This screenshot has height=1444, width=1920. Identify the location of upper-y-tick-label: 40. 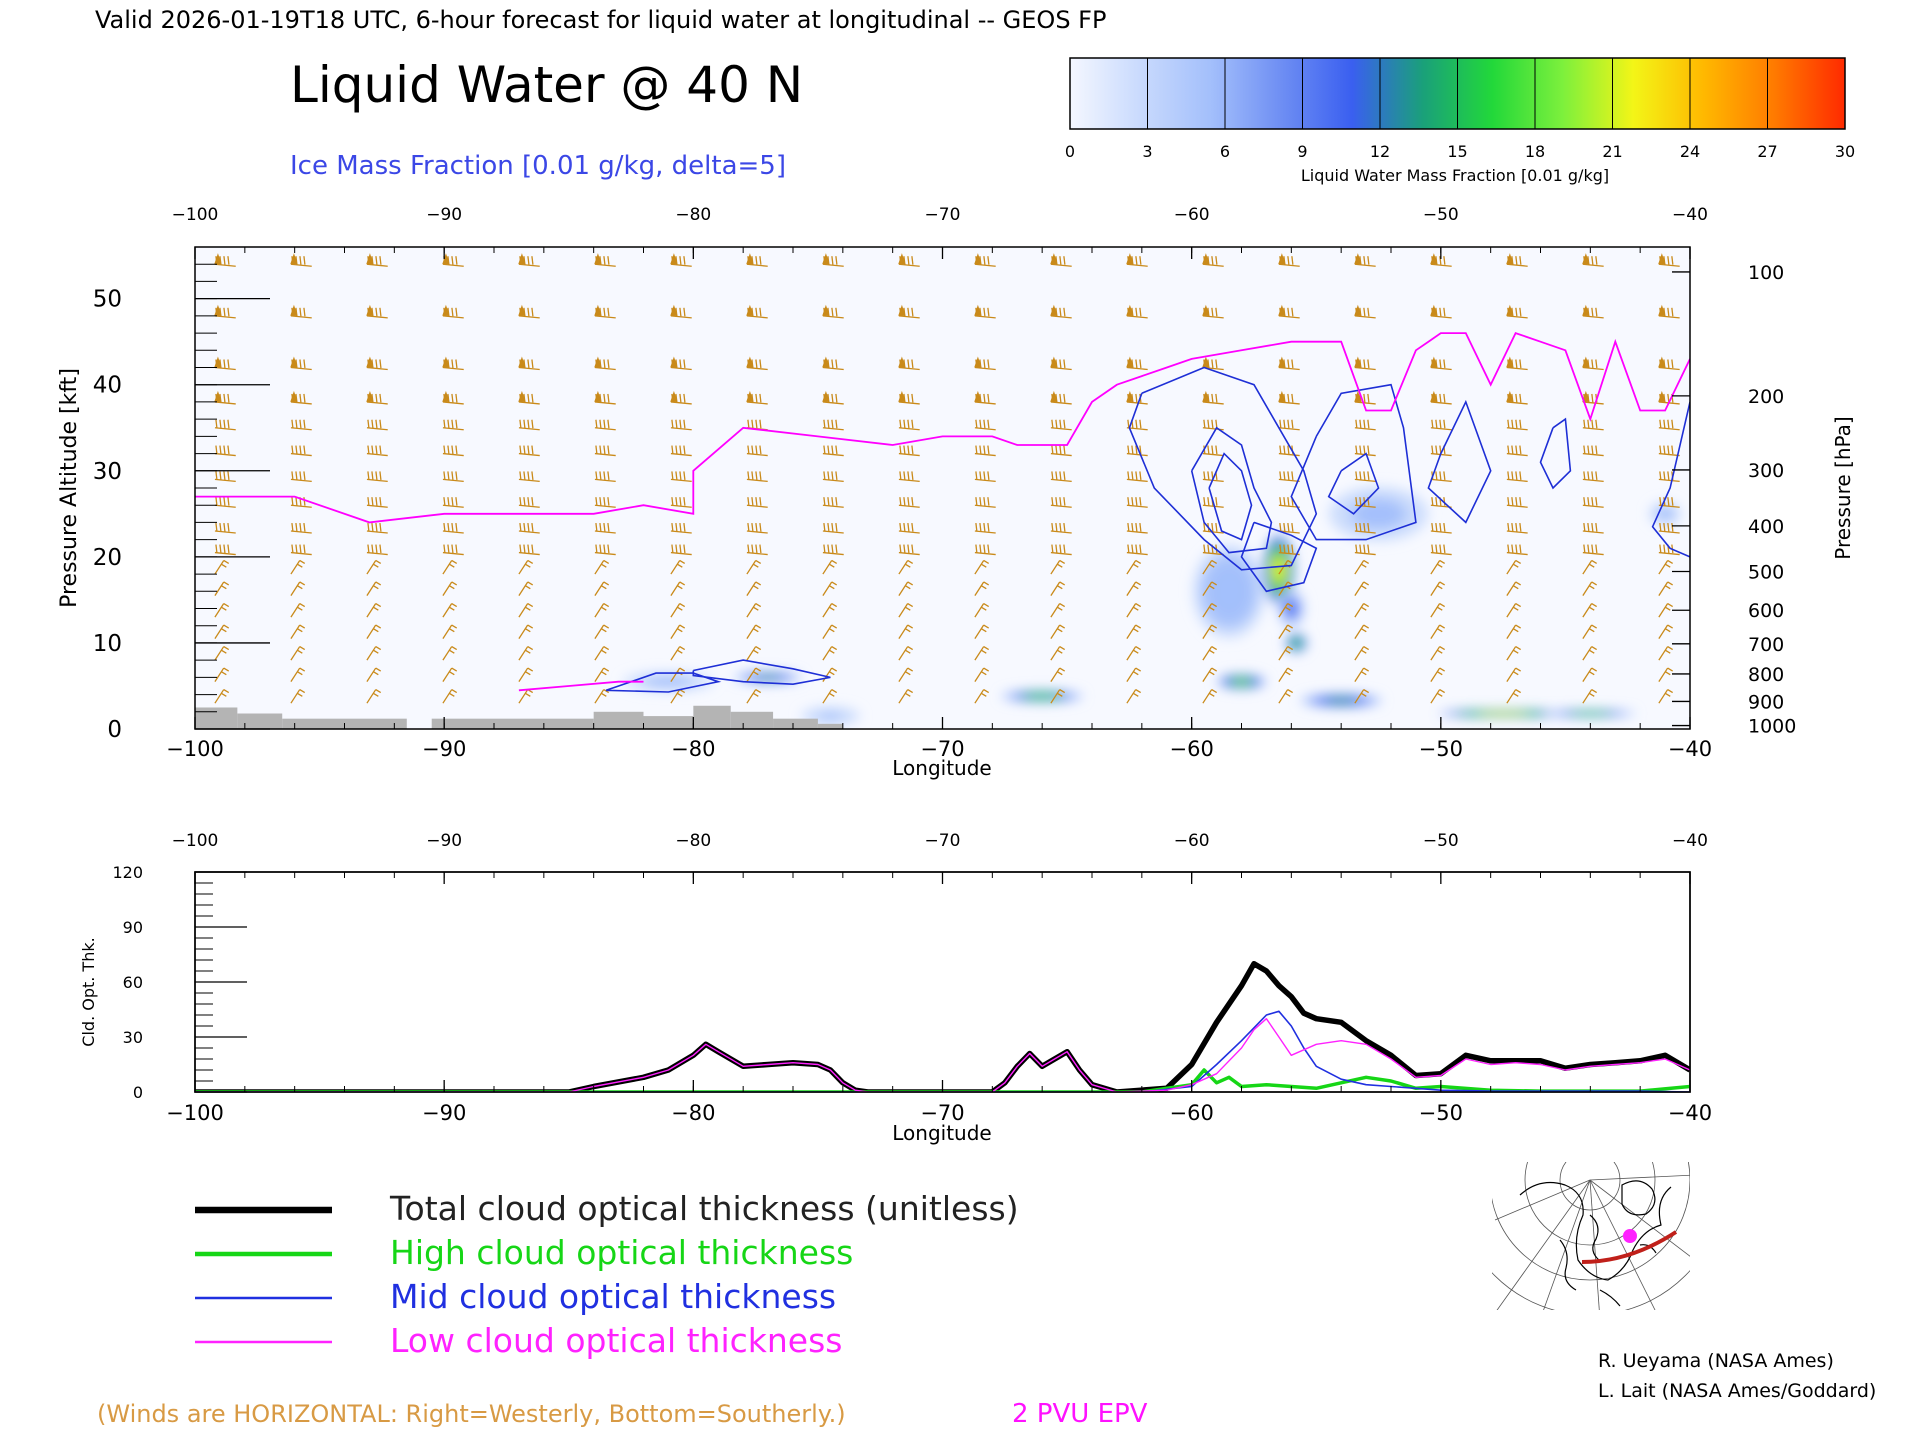
(107, 386).